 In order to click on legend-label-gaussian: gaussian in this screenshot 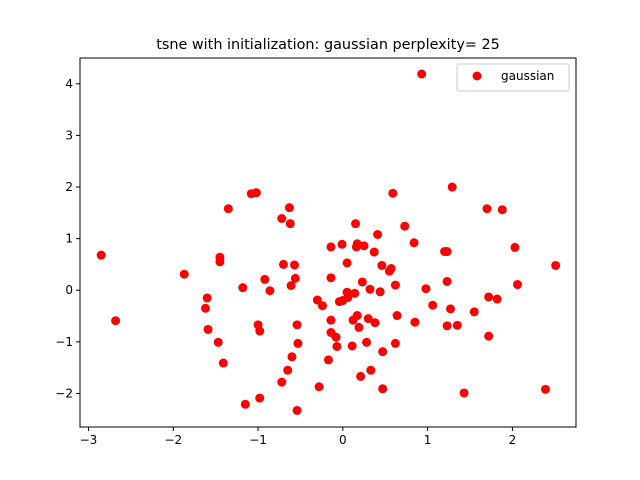, I will do `click(527, 76)`.